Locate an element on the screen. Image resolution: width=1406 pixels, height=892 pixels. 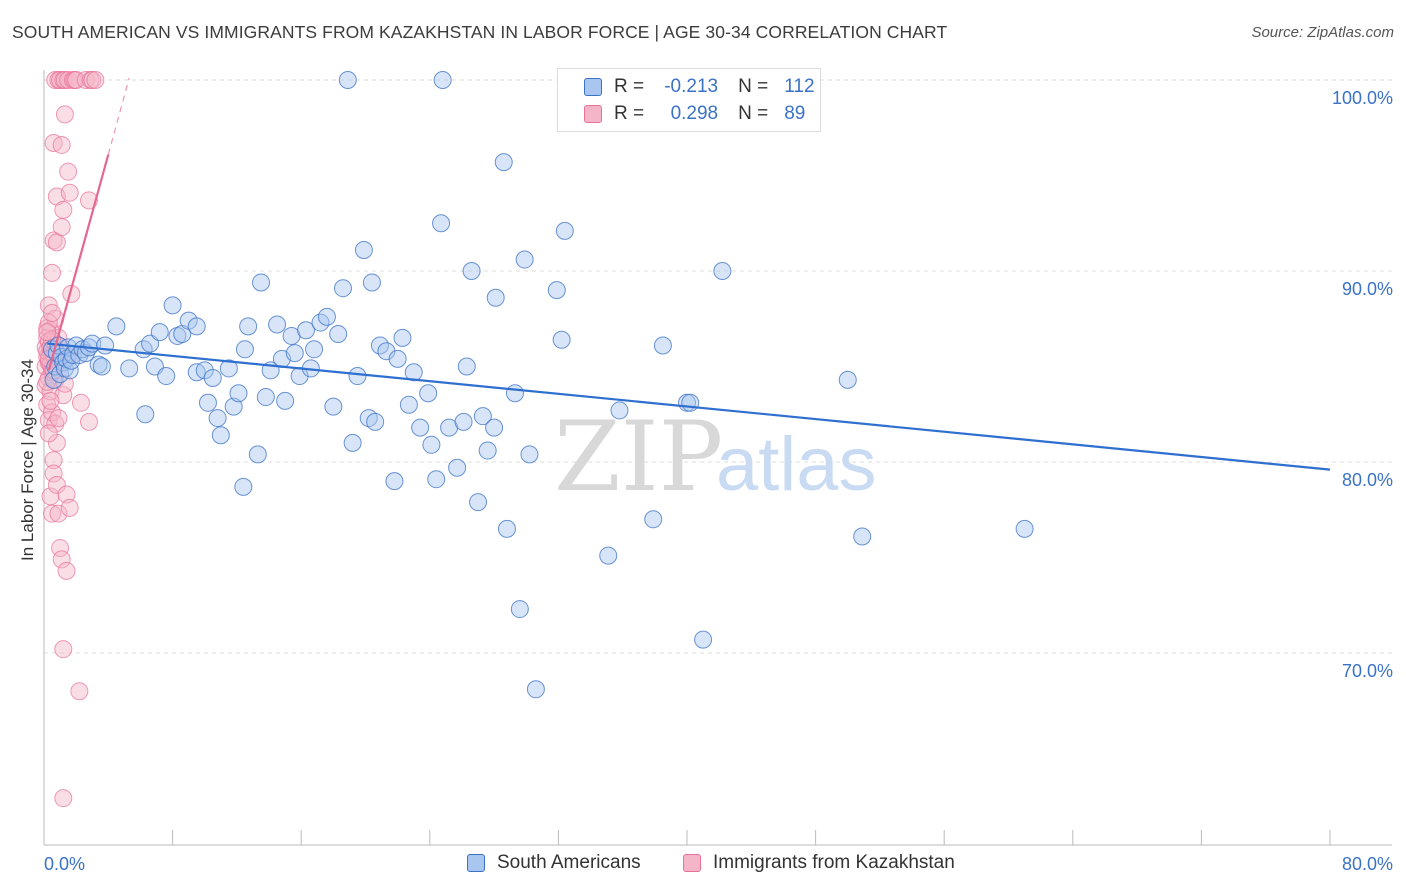
legend-r-value: -0.213 is located at coordinates (691, 86).